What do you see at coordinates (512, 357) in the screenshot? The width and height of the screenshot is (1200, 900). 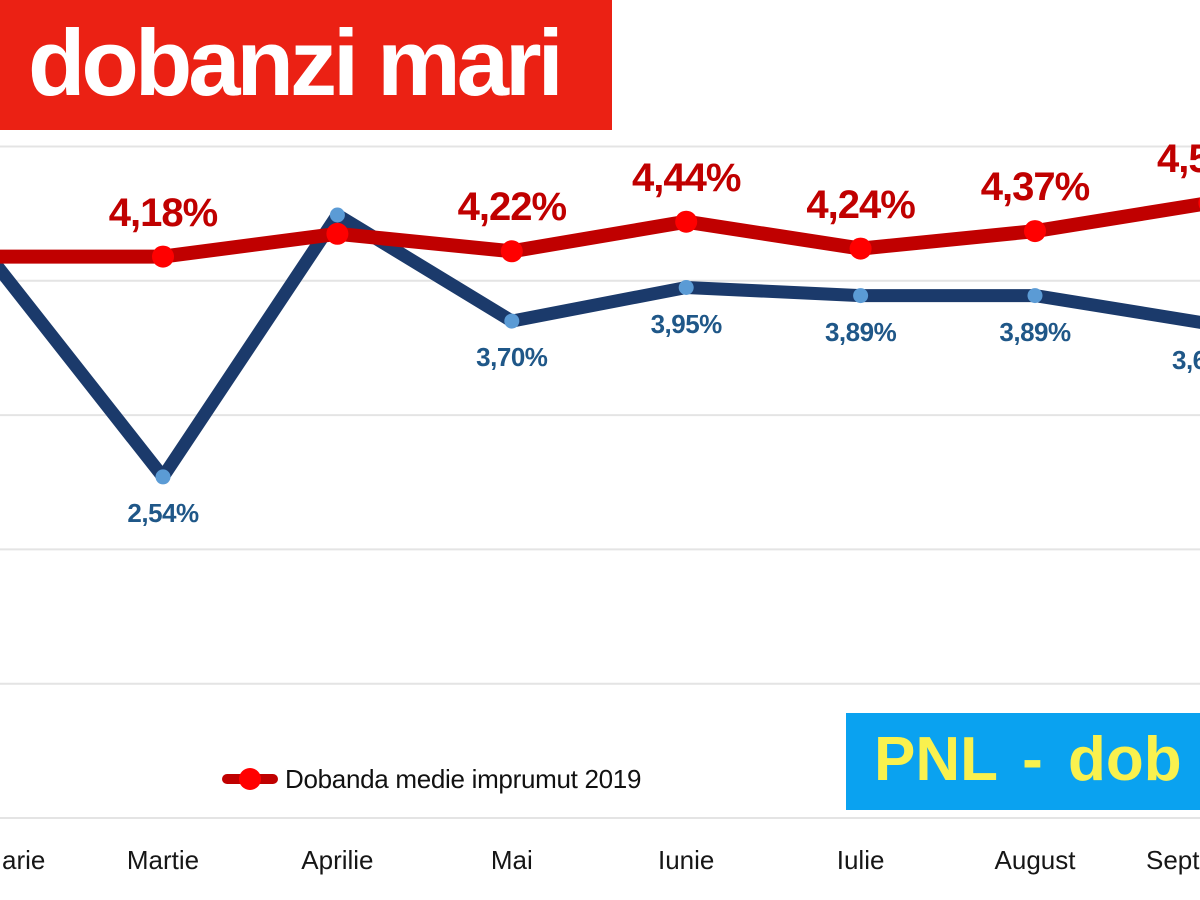 I see `data-label-2020: 3,70%` at bounding box center [512, 357].